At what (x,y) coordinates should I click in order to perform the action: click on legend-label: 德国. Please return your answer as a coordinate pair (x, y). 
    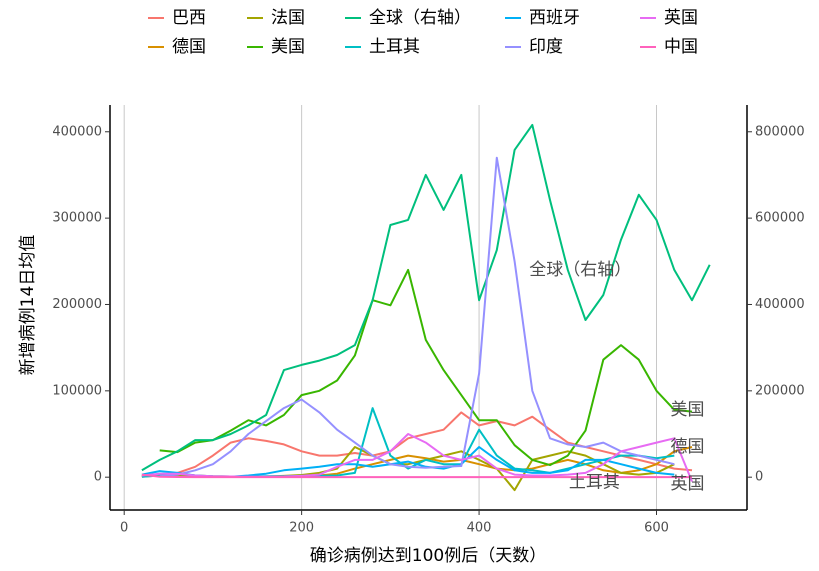
    Looking at the image, I should click on (189, 47).